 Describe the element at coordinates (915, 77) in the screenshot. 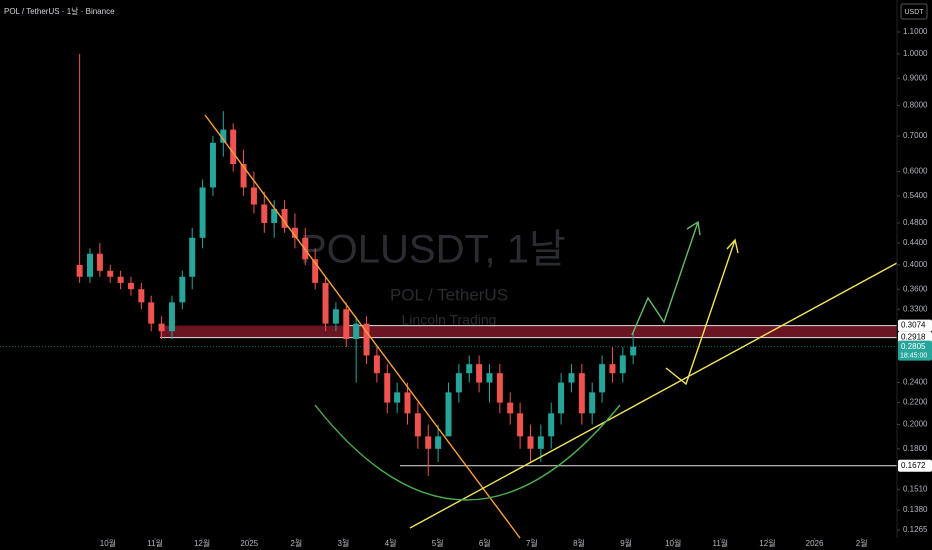

I see `y-tick-label: 0.9000` at that location.